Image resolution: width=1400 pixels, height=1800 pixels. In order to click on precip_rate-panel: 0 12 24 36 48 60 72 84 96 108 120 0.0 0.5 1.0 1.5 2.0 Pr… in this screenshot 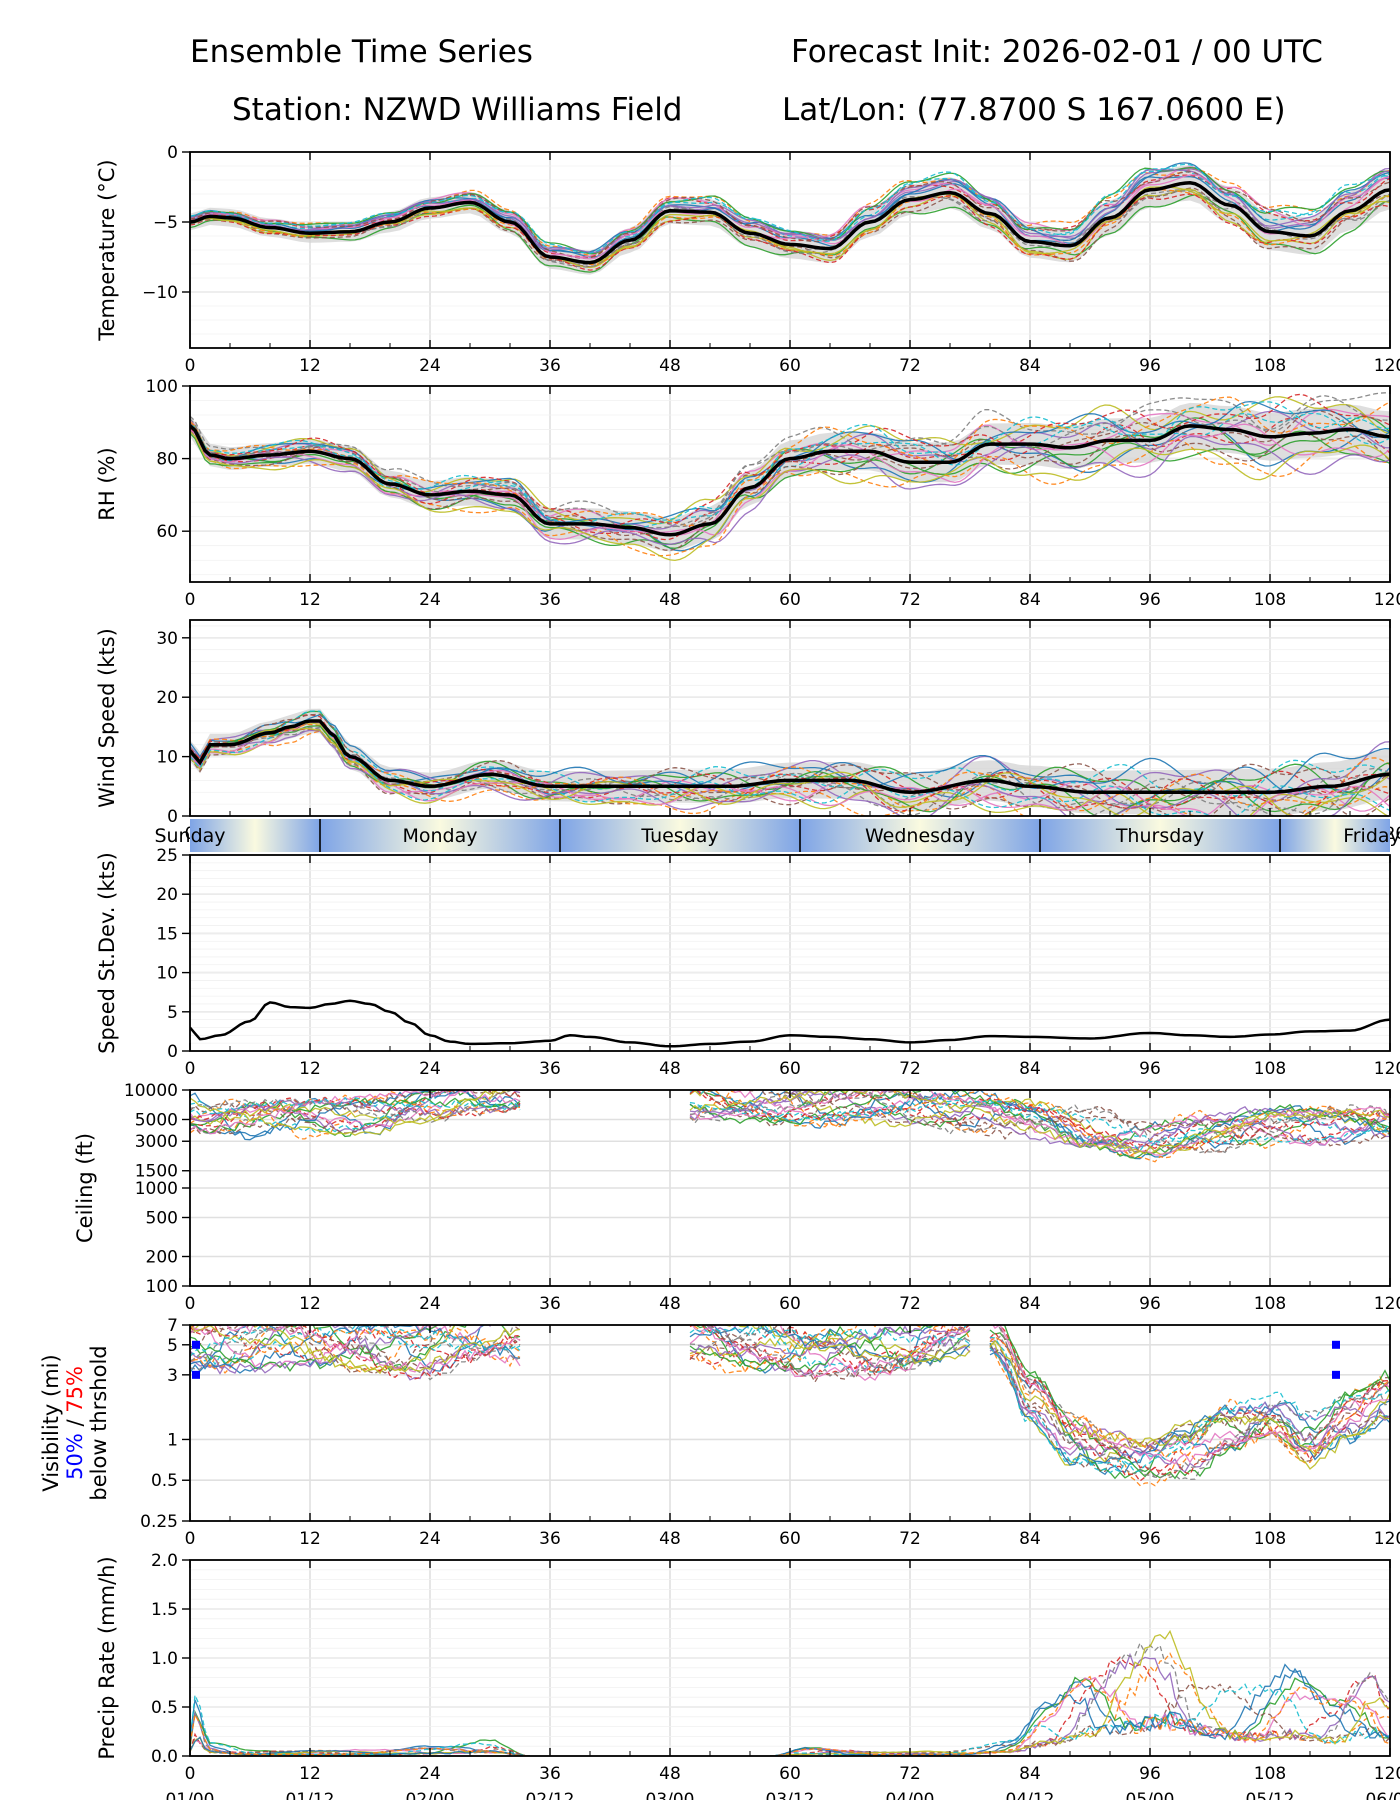, I will do `click(747, 1667)`.